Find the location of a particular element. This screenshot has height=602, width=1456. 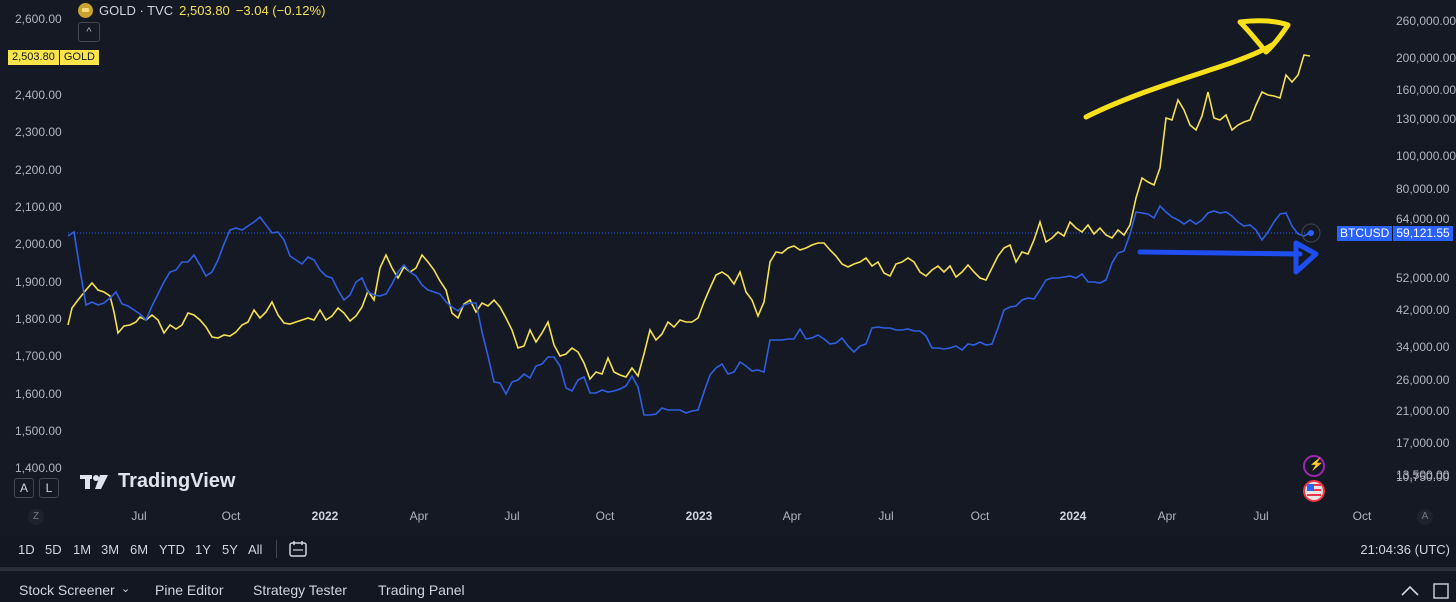

time-axis-label: 2023 is located at coordinates (699, 516).